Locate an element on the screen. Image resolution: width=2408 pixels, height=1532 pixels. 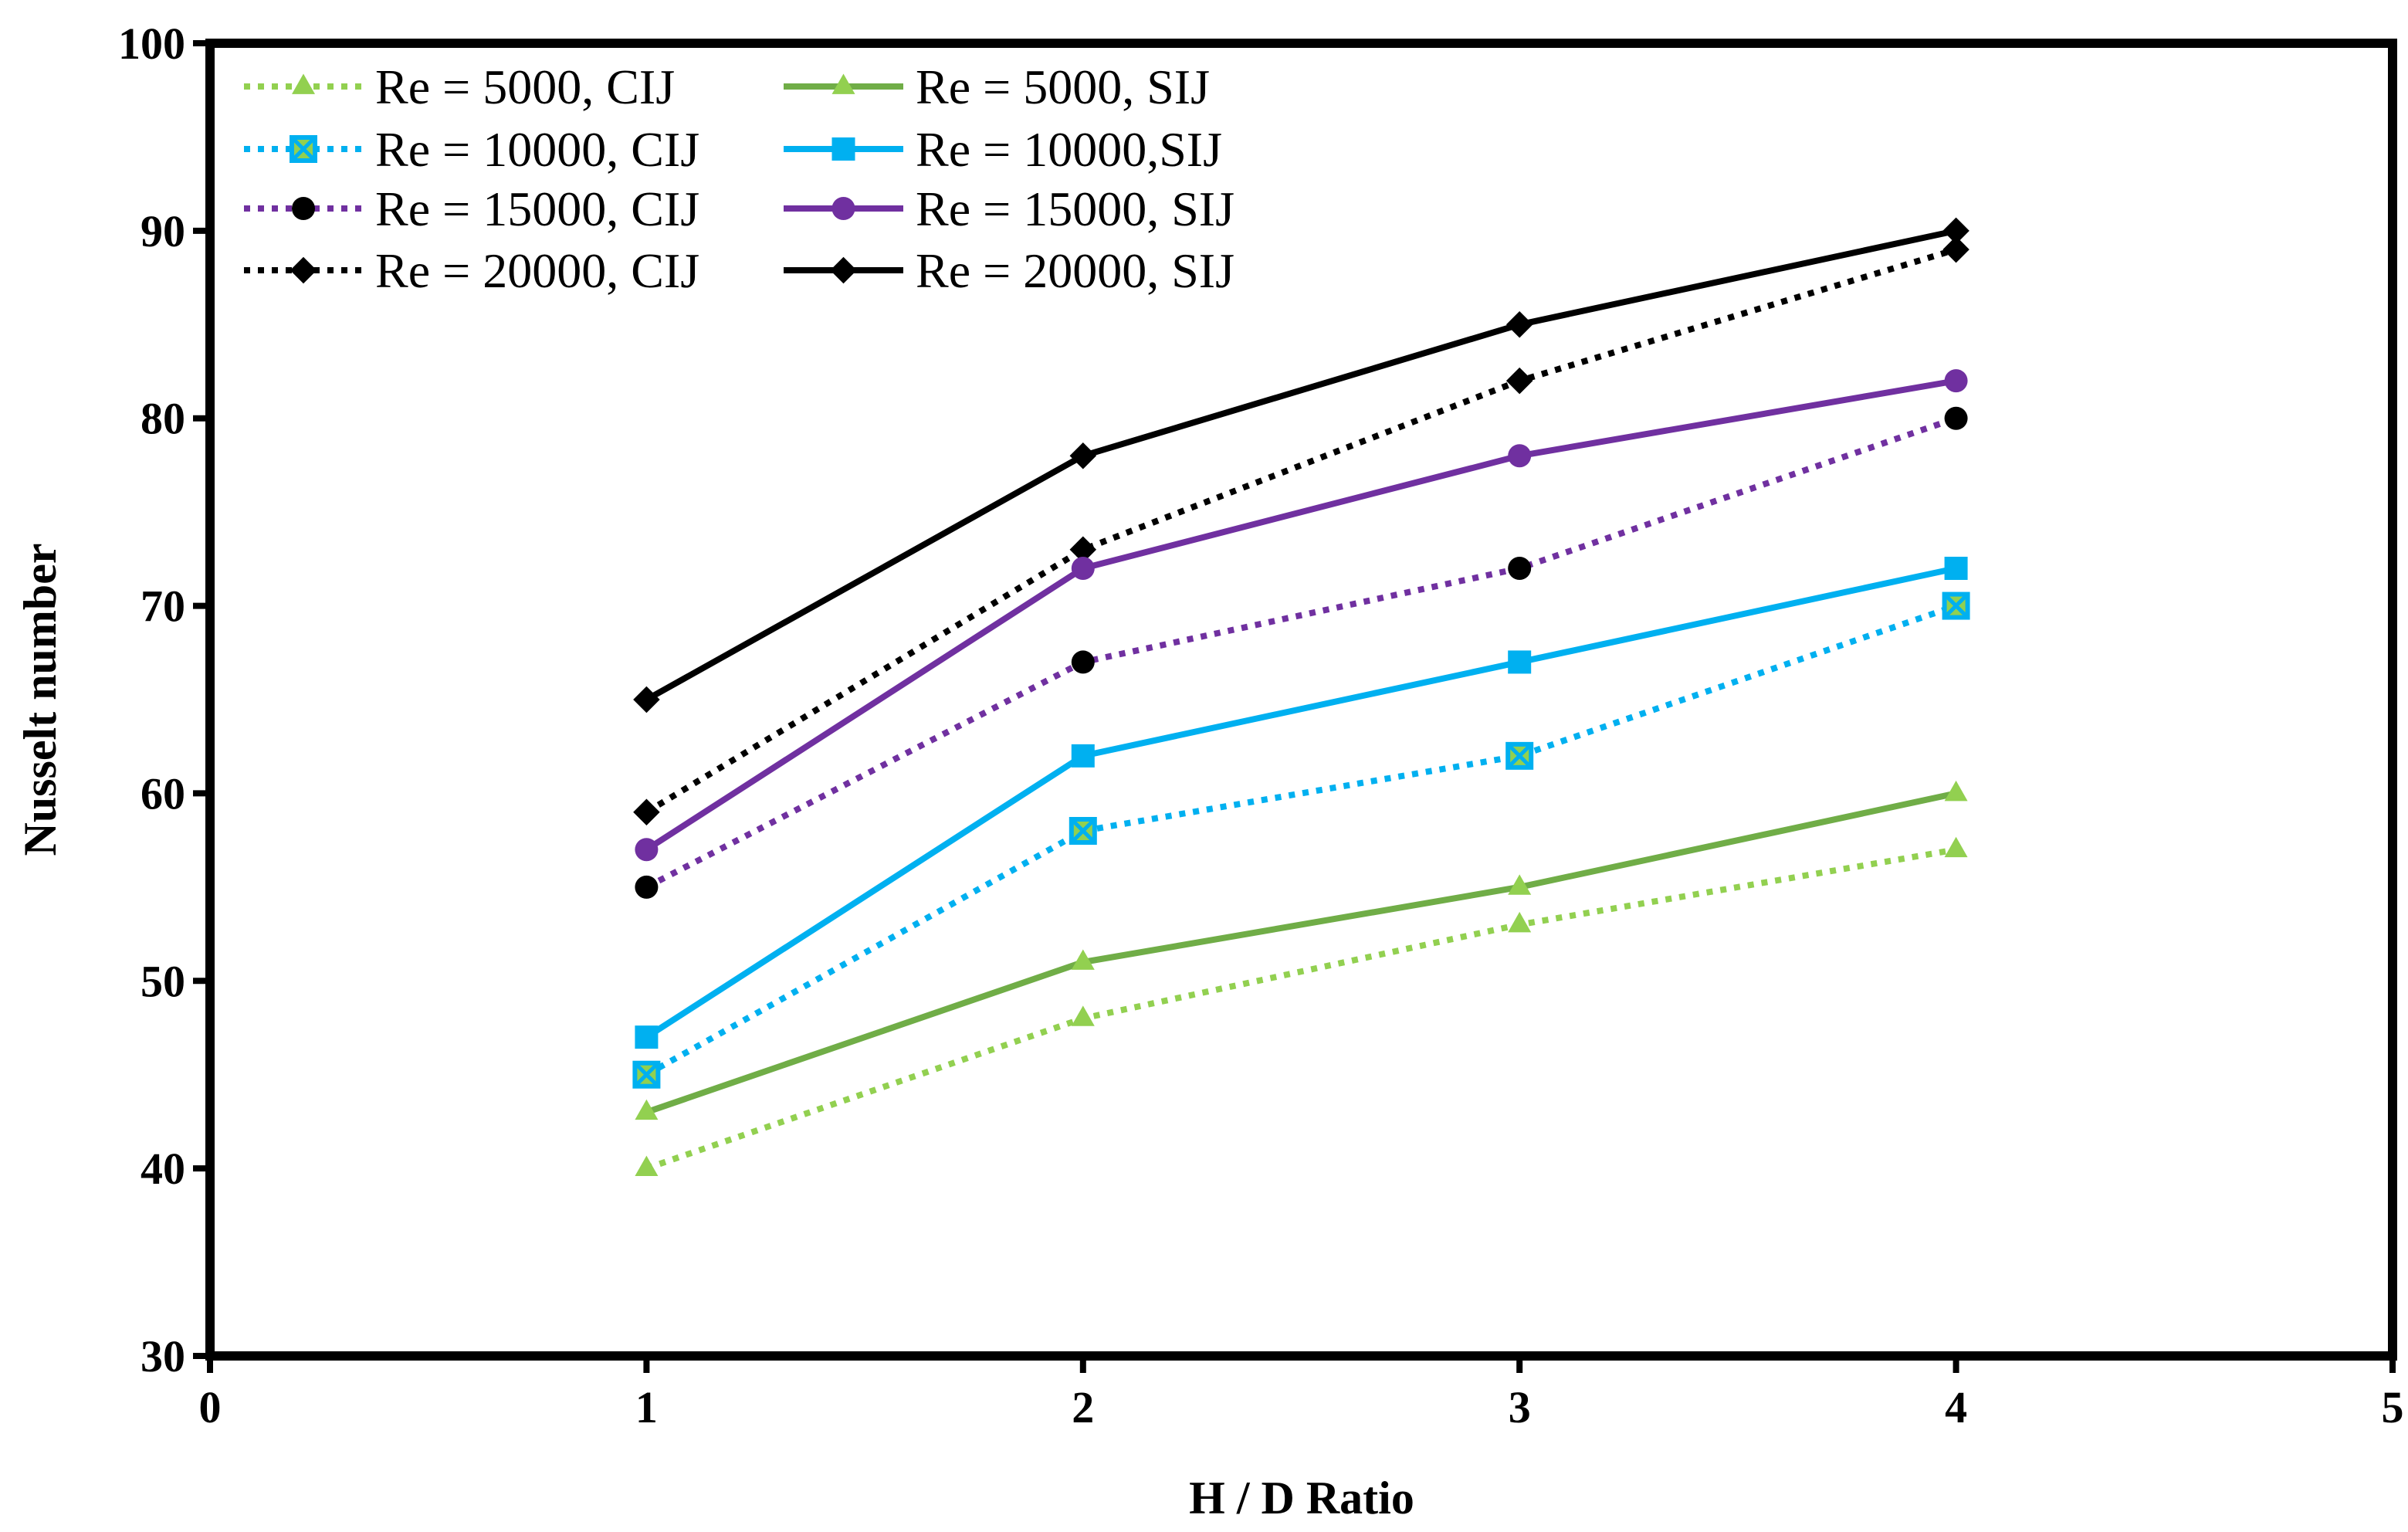
legend-label: Re = 5000, SIJ is located at coordinates (1063, 86).